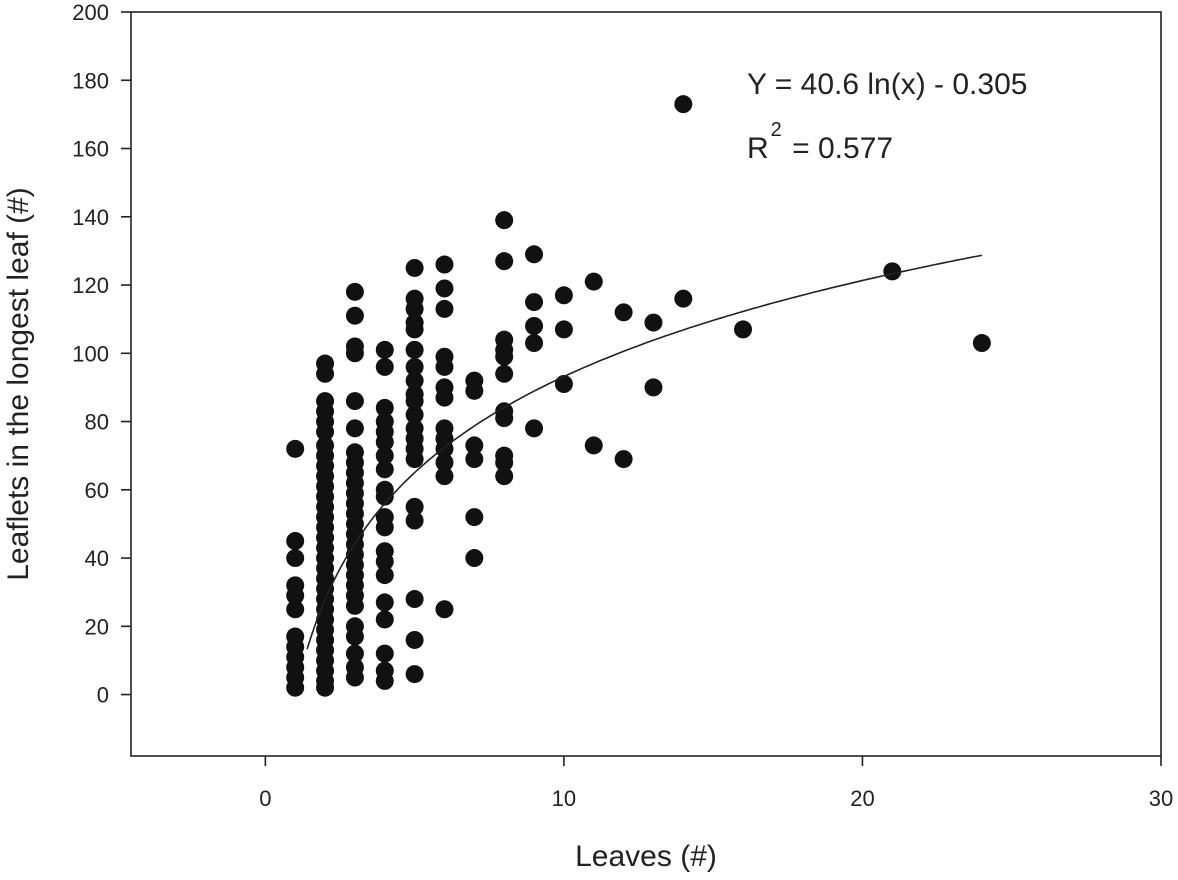 The image size is (1178, 880). What do you see at coordinates (646, 856) in the screenshot?
I see `x-axis-title: Leaves (#)` at bounding box center [646, 856].